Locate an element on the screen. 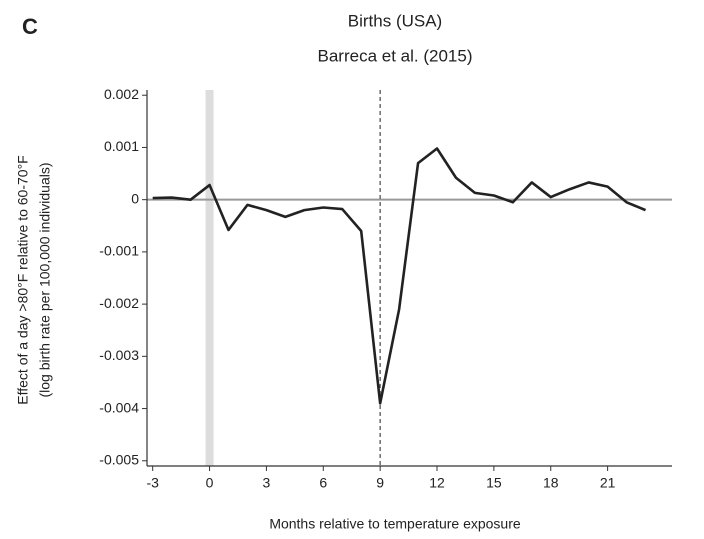 This screenshot has height=539, width=704. x-tick-label: 12 is located at coordinates (437, 483).